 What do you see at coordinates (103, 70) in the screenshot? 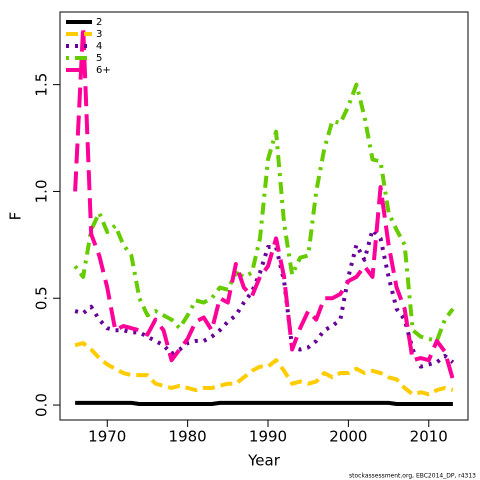
I see `legend-label: 6+` at bounding box center [103, 70].